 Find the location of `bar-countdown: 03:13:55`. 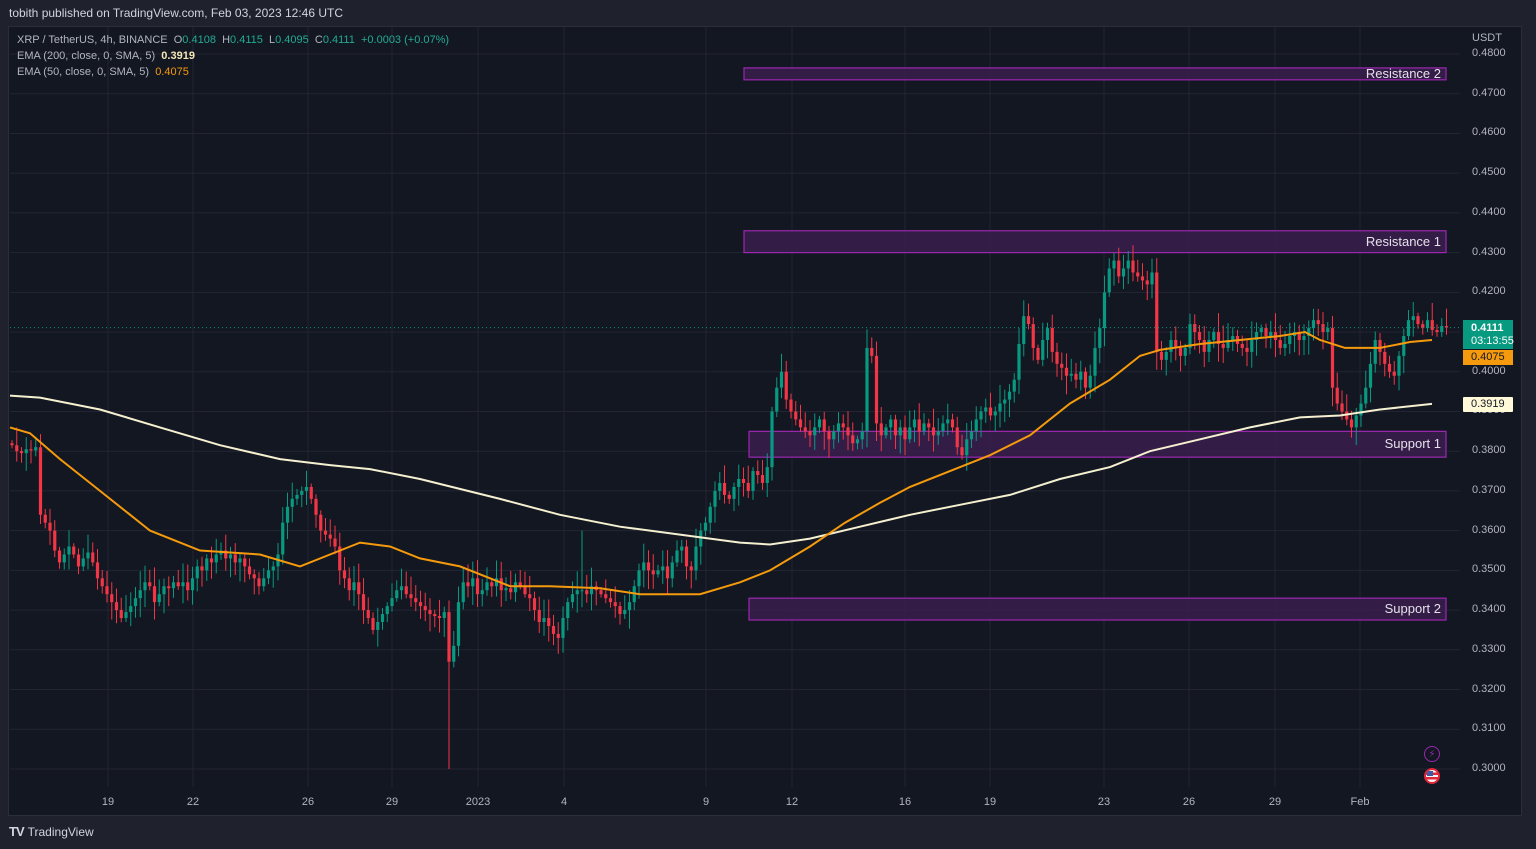

bar-countdown: 03:13:55 is located at coordinates (1492, 341).